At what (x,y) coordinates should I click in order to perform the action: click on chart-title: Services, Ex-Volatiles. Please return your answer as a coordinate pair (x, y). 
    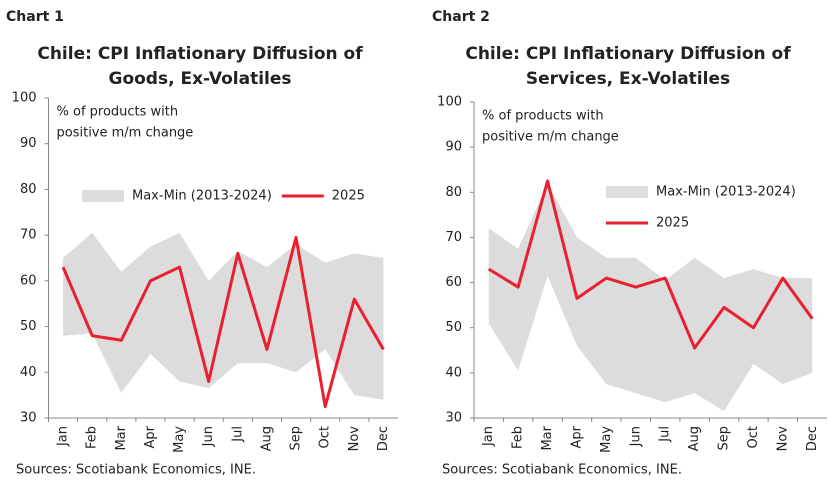
    Looking at the image, I should click on (628, 79).